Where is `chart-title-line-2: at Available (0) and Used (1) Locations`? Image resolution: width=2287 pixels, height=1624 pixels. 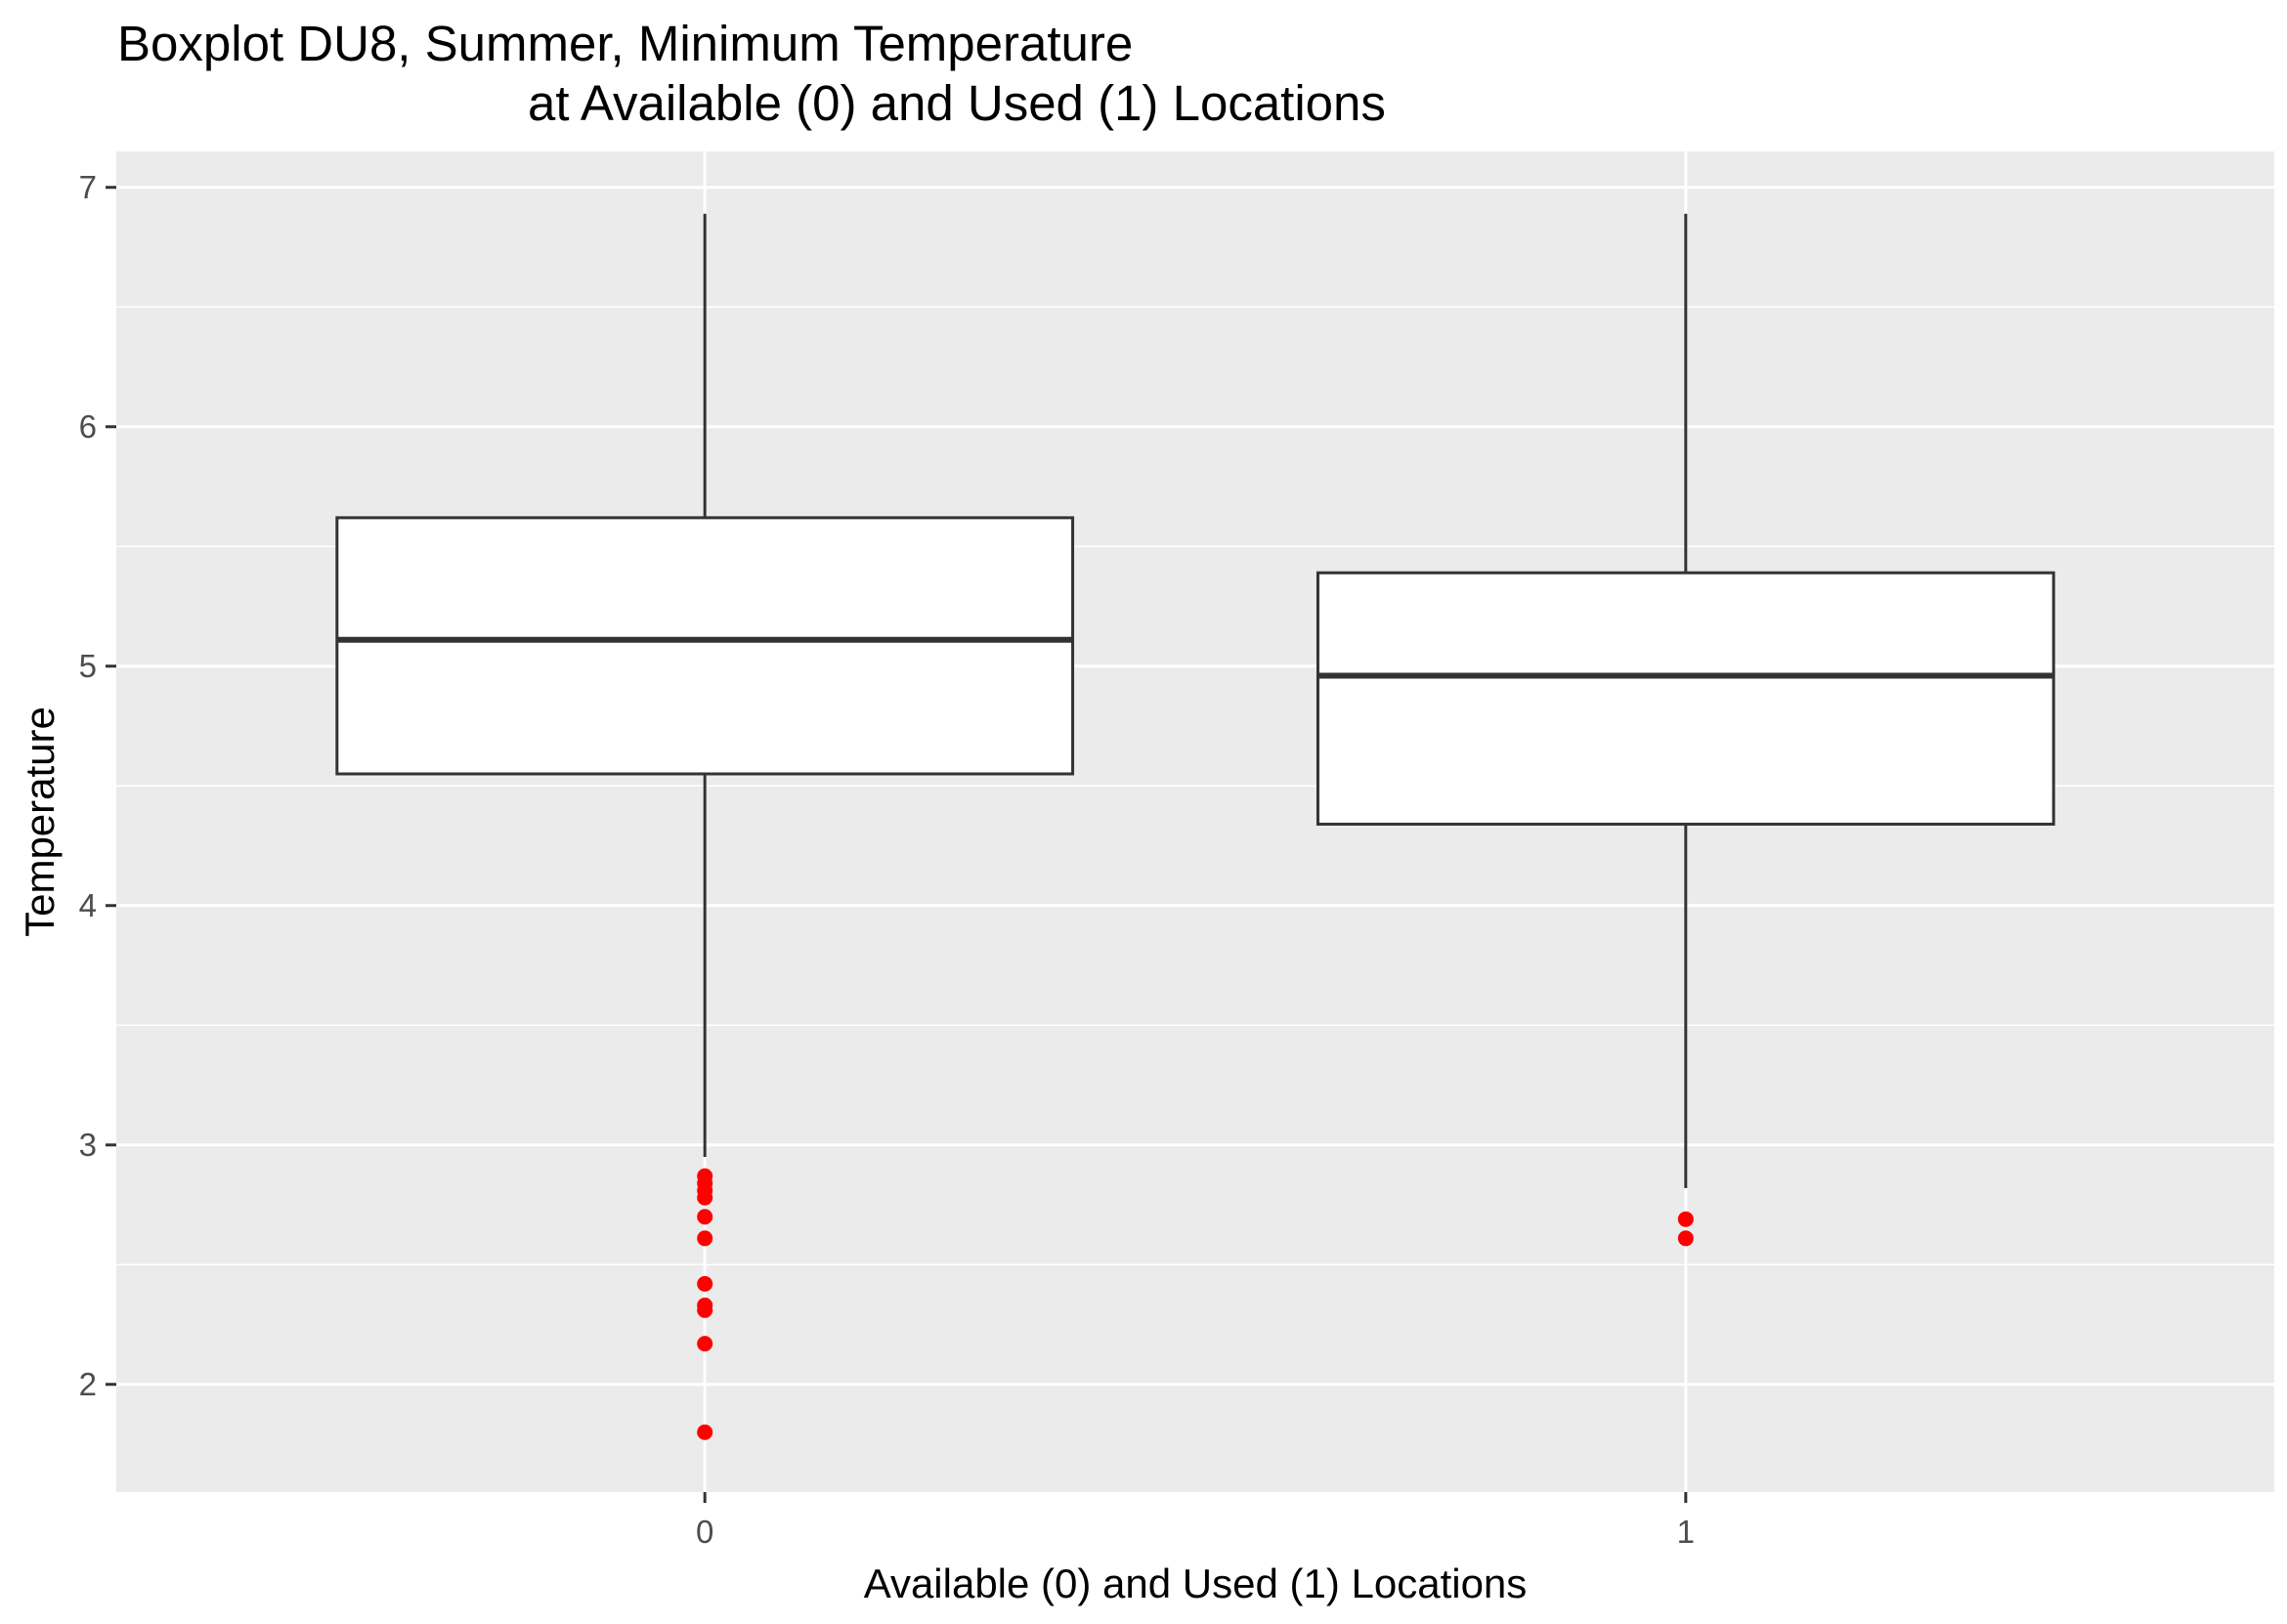 chart-title-line-2: at Available (0) and Used (1) Locations is located at coordinates (957, 103).